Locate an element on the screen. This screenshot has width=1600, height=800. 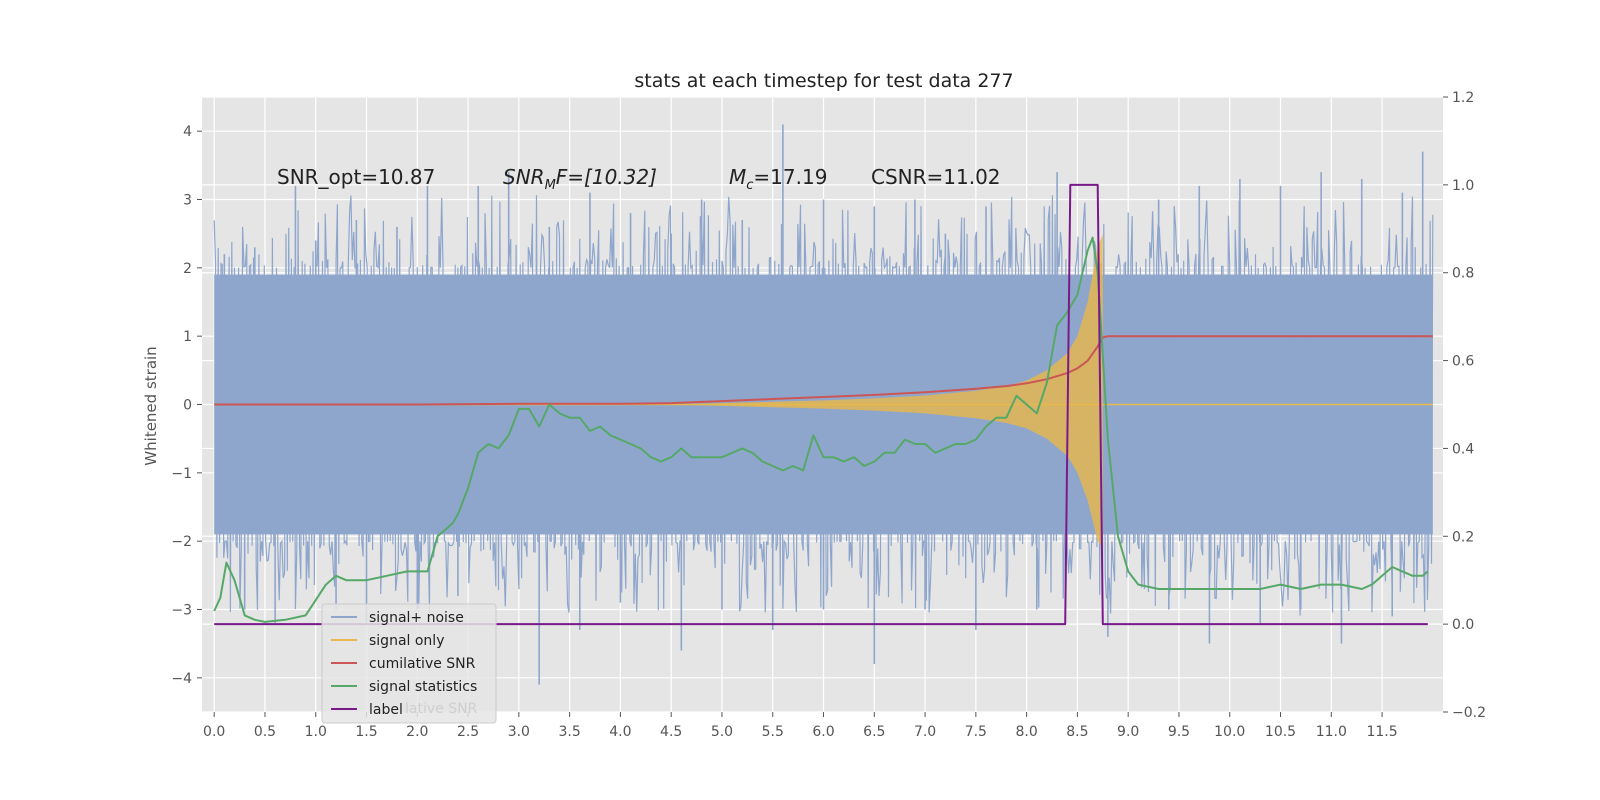
legend-label: cumilative SNR is located at coordinates (422, 664).